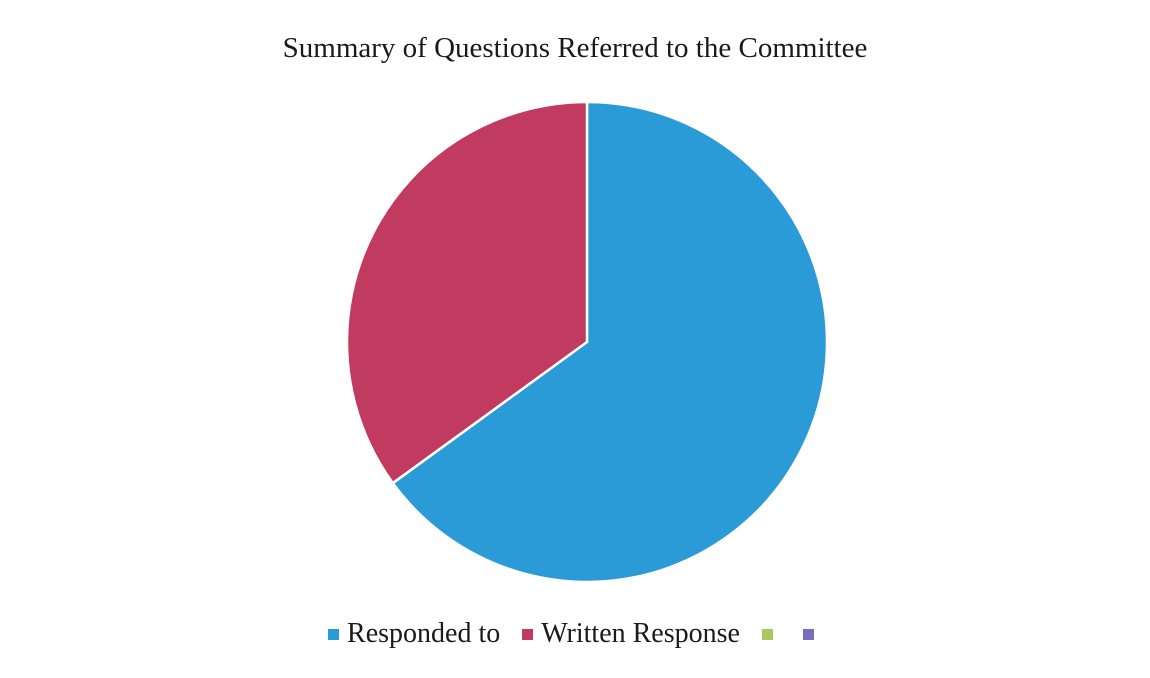 The image size is (1150, 678). Describe the element at coordinates (467, 292) in the screenshot. I see `pie-slice-written-response` at that location.